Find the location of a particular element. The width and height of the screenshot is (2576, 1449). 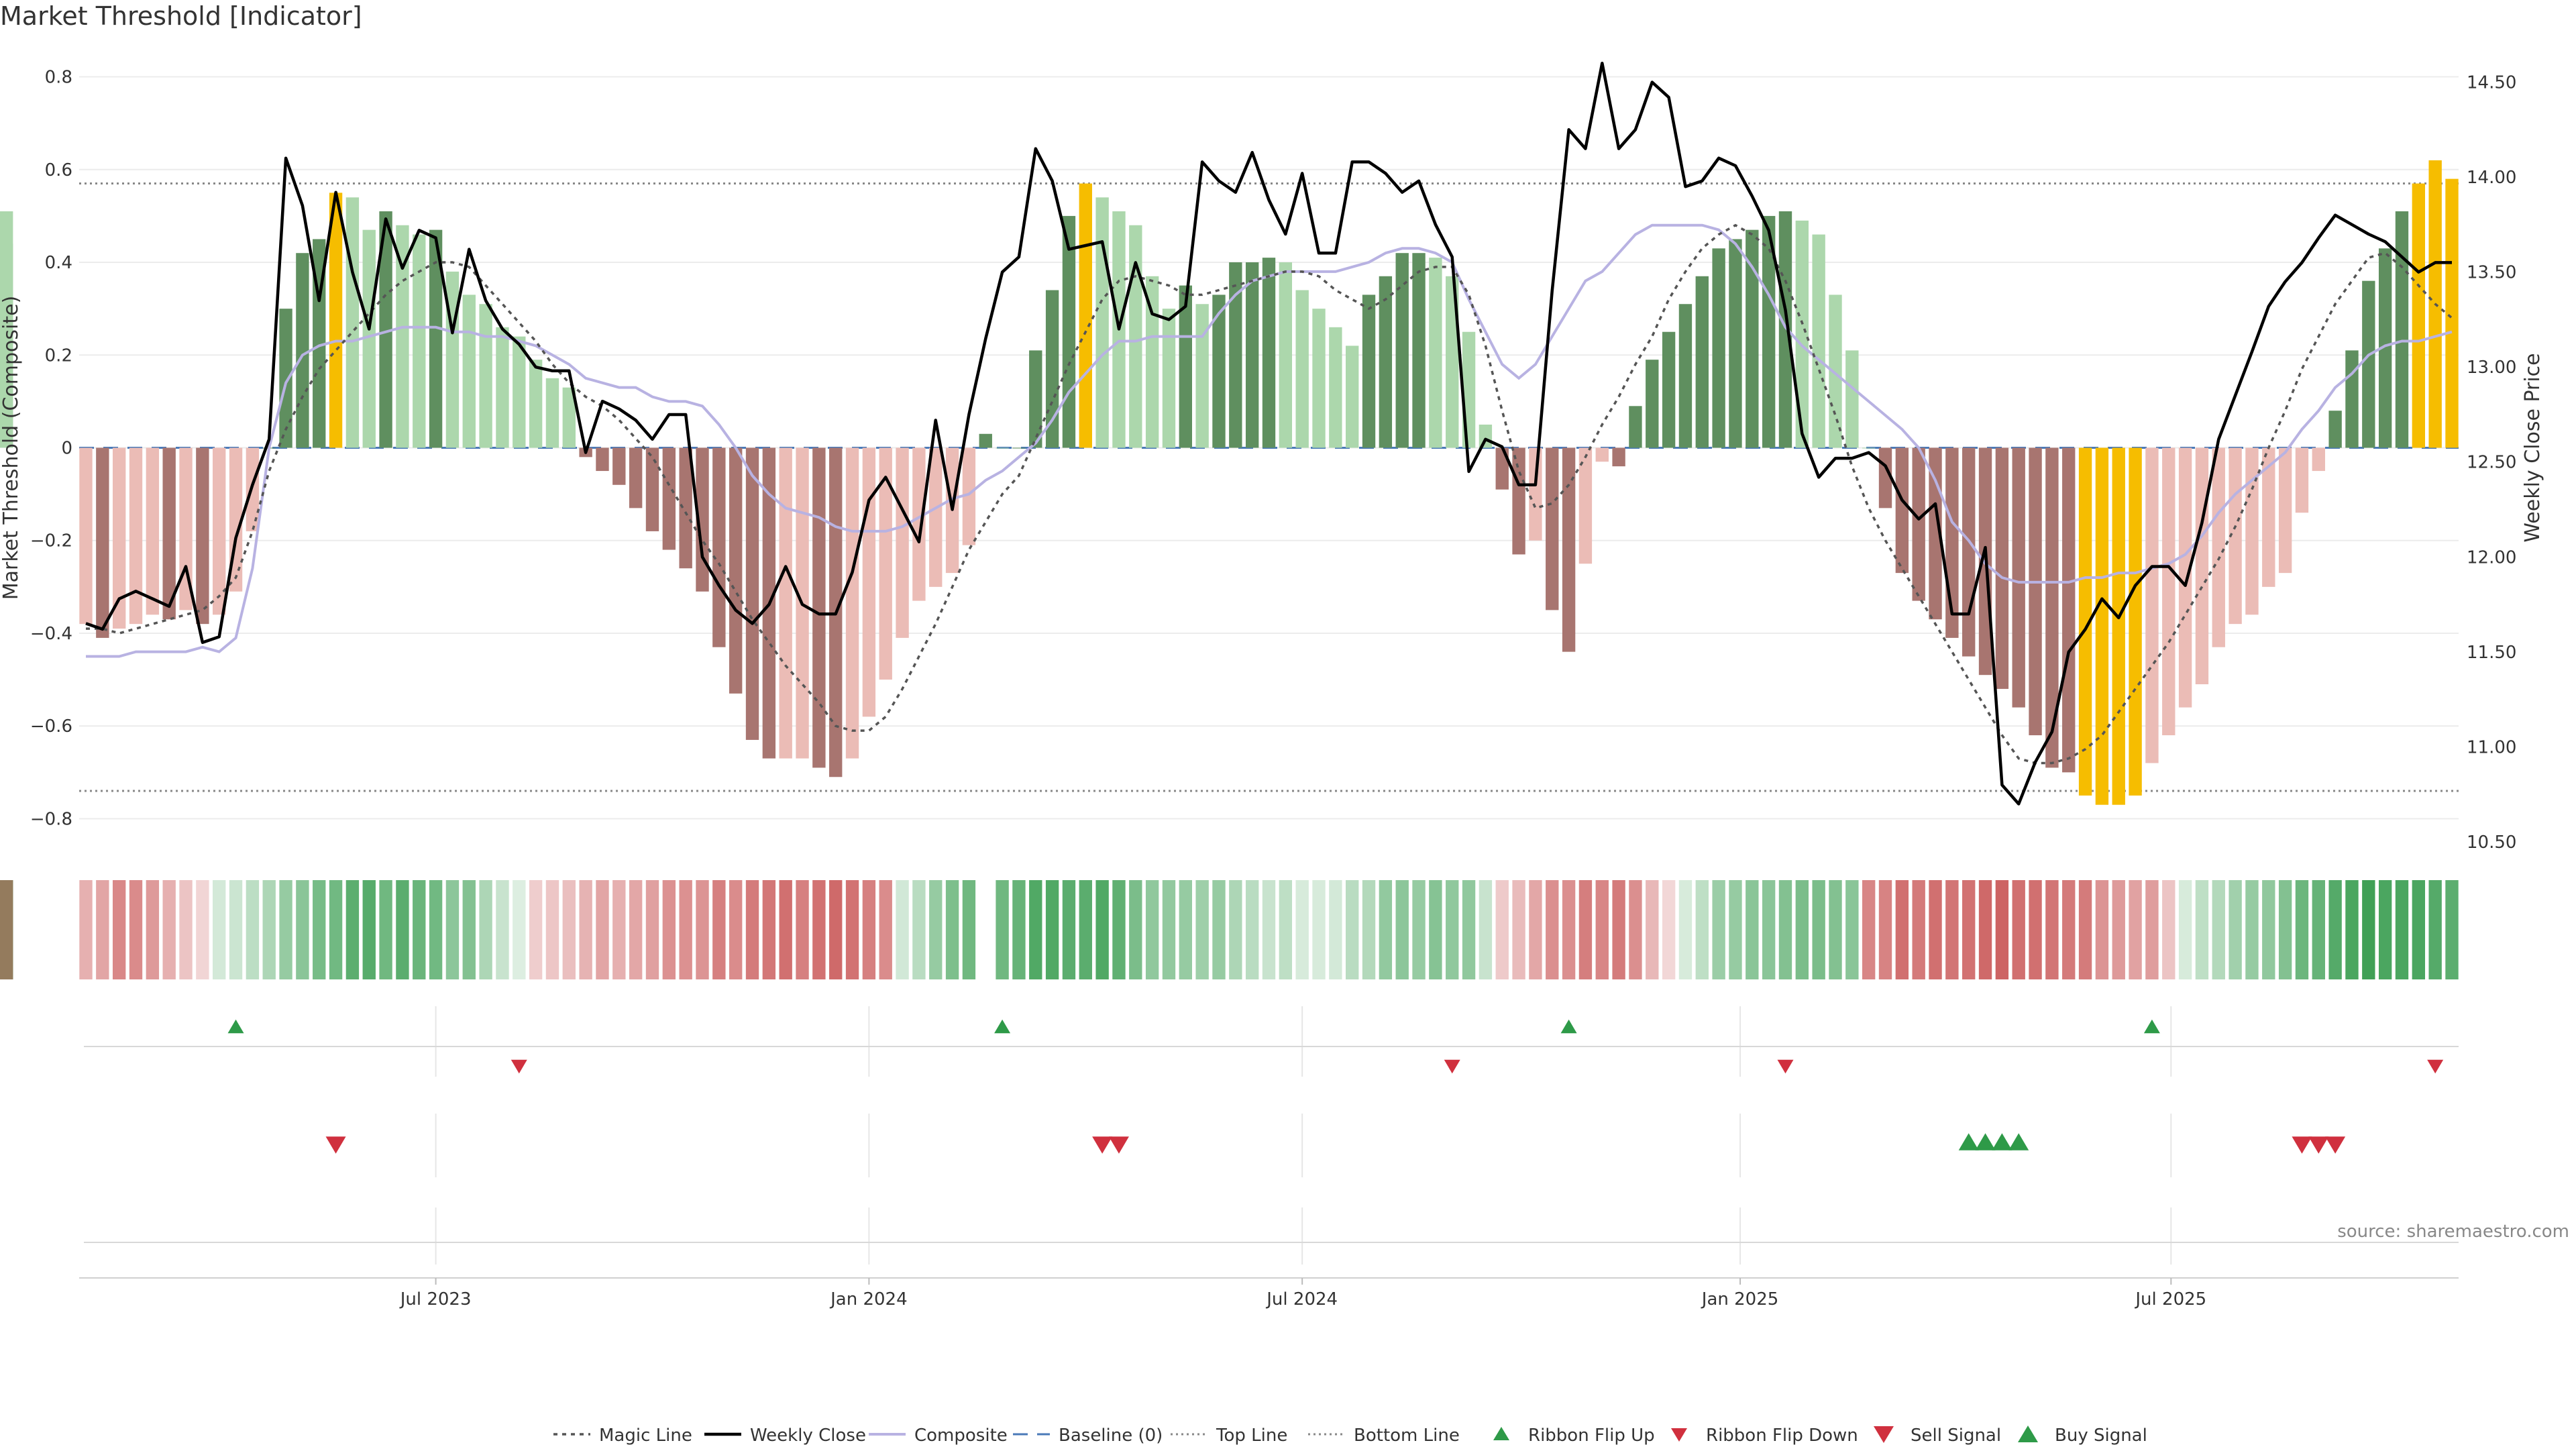

legend-label: Ribbon Flip Up is located at coordinates (1591, 1436).